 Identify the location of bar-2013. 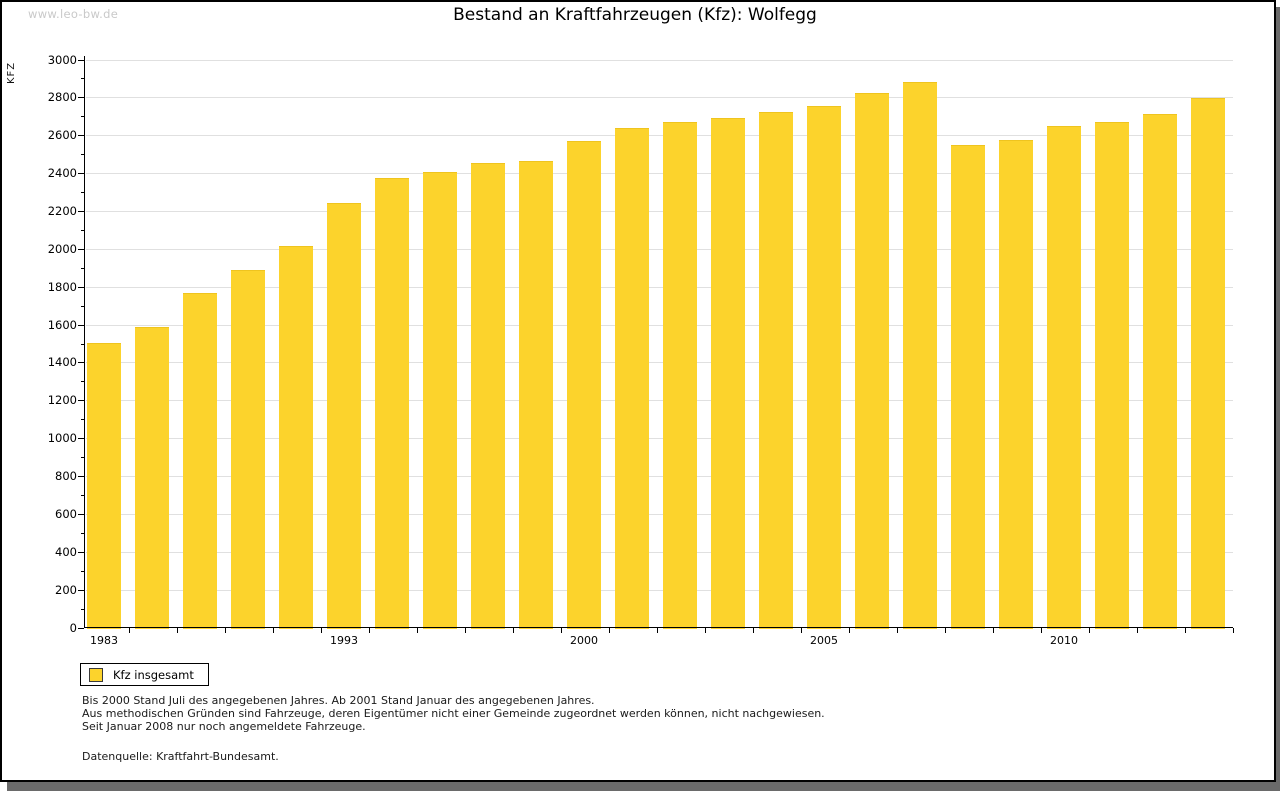
(1208, 363).